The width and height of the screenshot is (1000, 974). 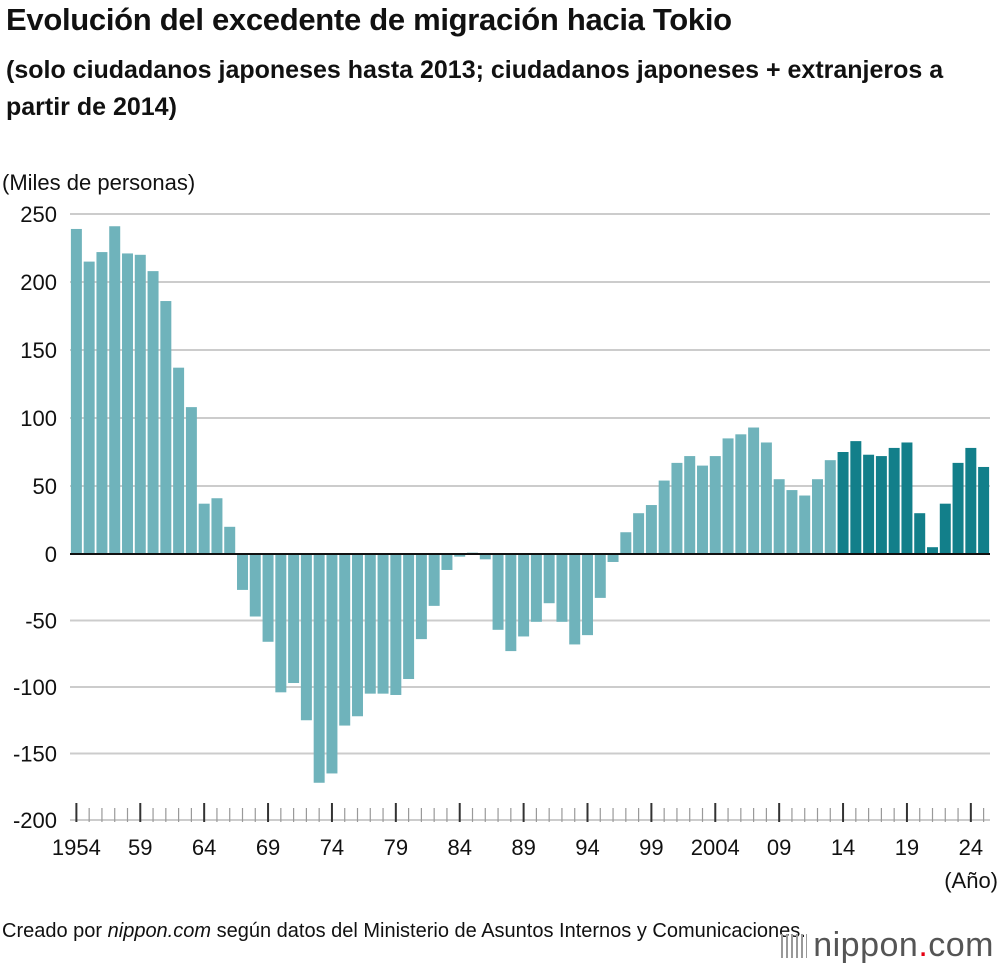 What do you see at coordinates (204, 528) in the screenshot?
I see `bar-1964` at bounding box center [204, 528].